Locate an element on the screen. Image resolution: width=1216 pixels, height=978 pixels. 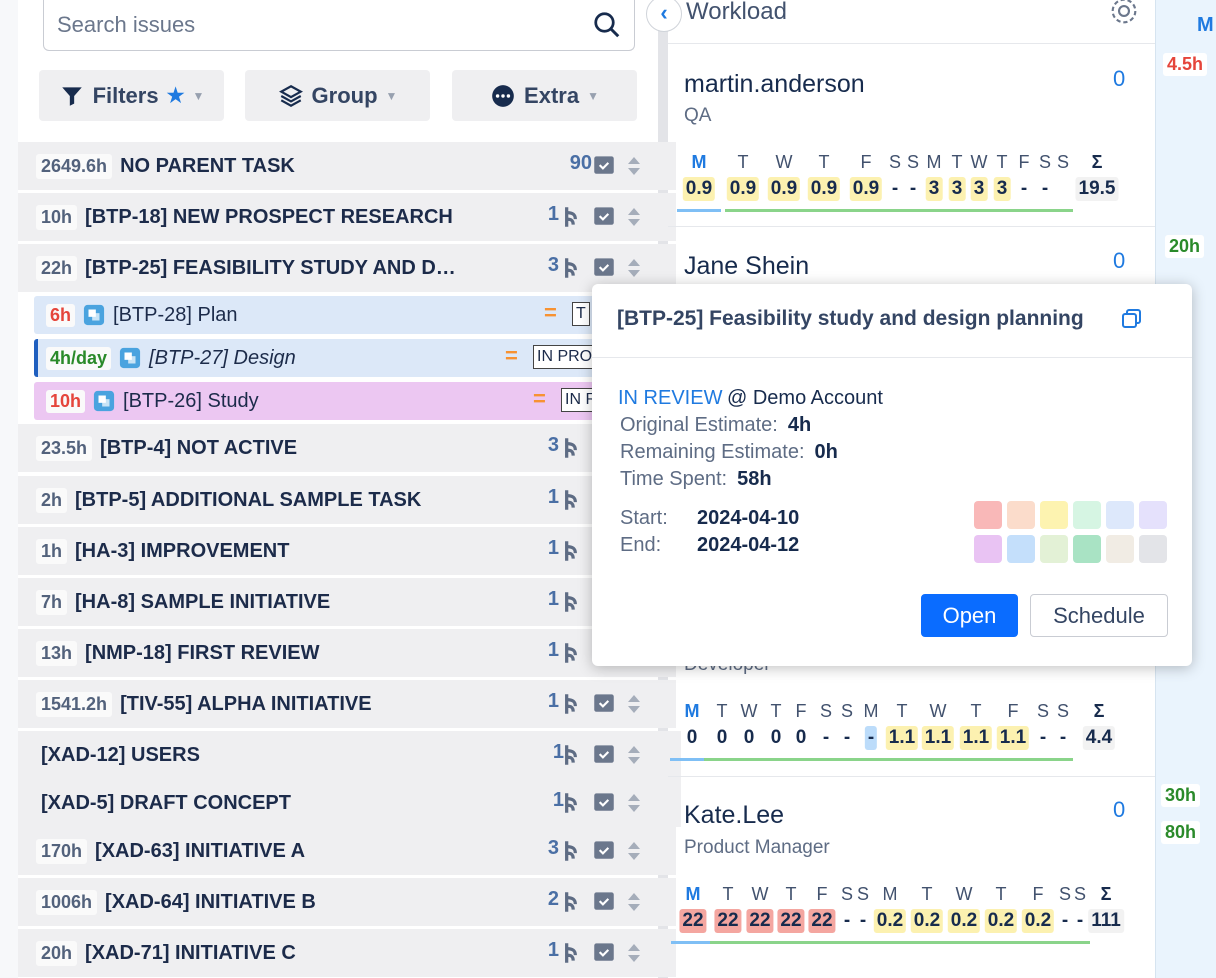
task-row: 10h [BTP-18] NEW PROSPECT RESEARCH 1 is located at coordinates (347, 217).